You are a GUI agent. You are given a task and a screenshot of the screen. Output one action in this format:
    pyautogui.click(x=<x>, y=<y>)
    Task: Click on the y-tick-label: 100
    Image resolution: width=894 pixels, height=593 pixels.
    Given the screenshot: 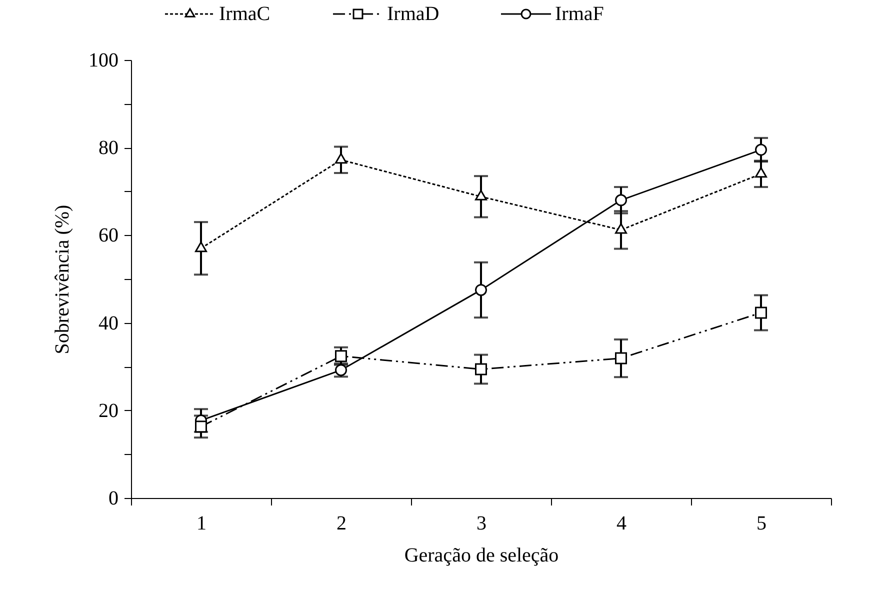 What is the action you would take?
    pyautogui.click(x=103, y=61)
    